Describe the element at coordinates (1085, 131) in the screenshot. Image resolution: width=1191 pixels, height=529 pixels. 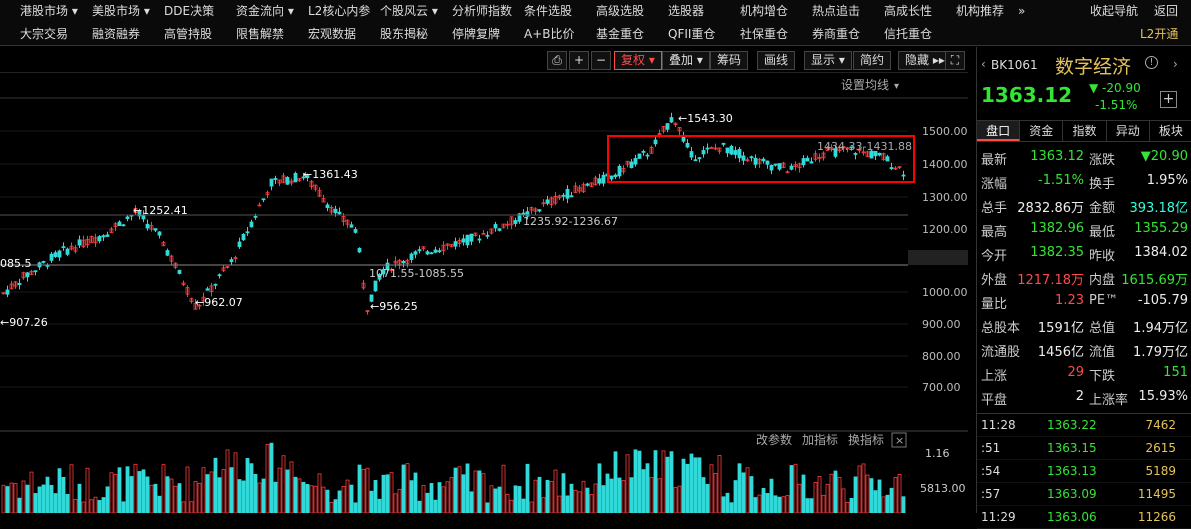
I see `tab-zhishu: 指数` at that location.